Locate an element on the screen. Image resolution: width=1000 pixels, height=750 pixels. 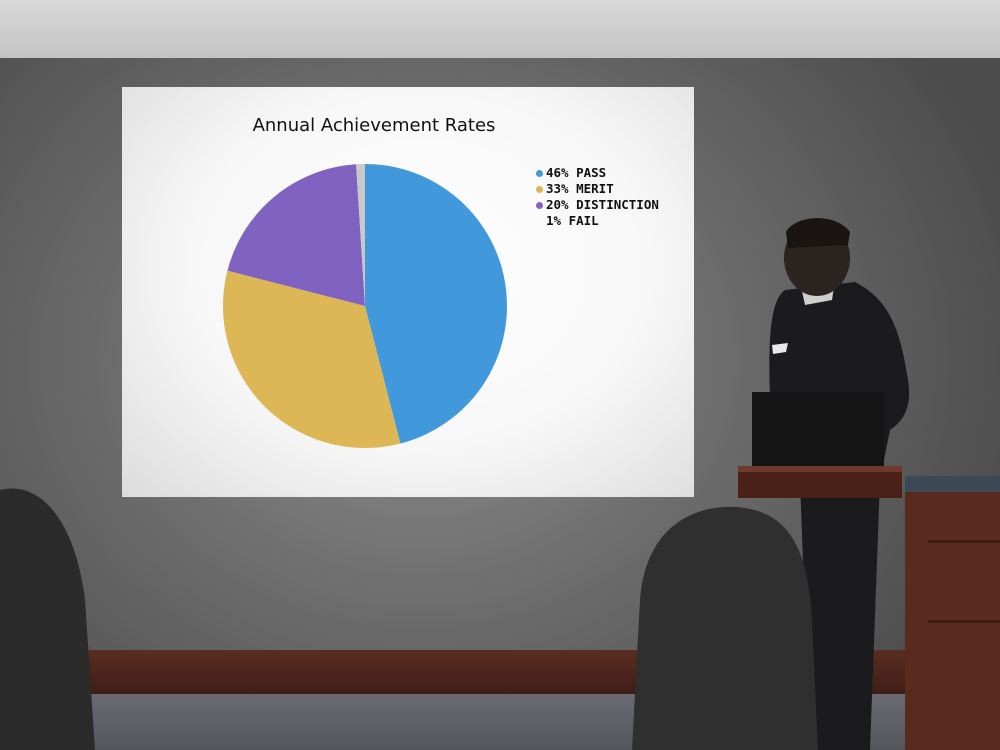
legend-swatch-merit is located at coordinates (539, 189).